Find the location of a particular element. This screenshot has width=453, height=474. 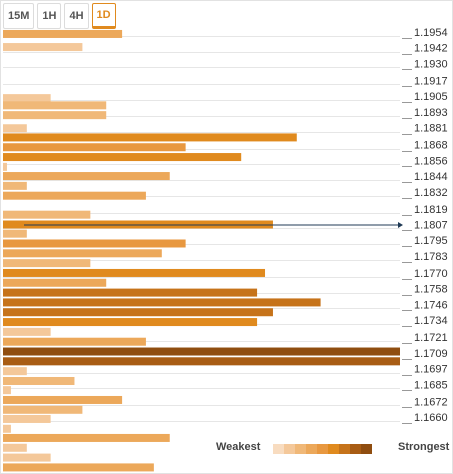

y-tick-label: 1.1954 is located at coordinates (431, 33).